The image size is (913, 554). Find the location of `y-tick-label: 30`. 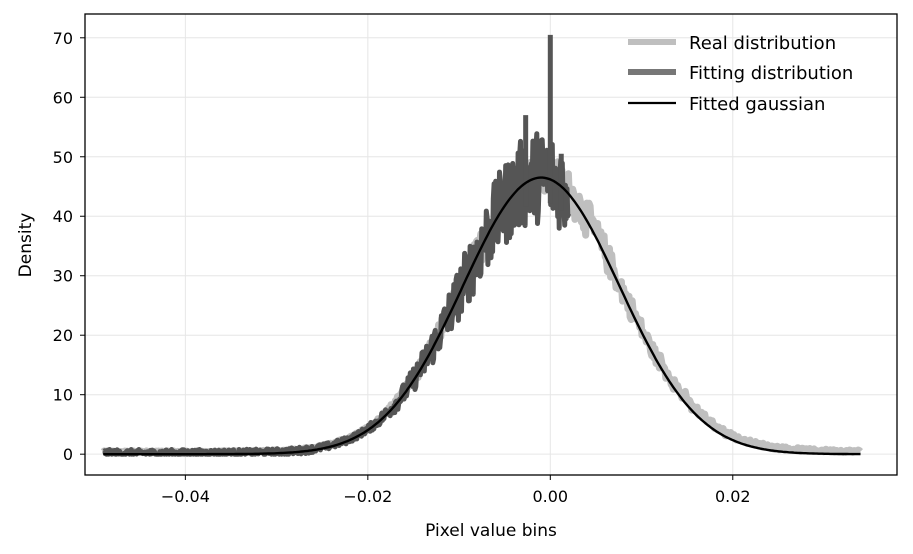

y-tick-label: 30 is located at coordinates (63, 276).